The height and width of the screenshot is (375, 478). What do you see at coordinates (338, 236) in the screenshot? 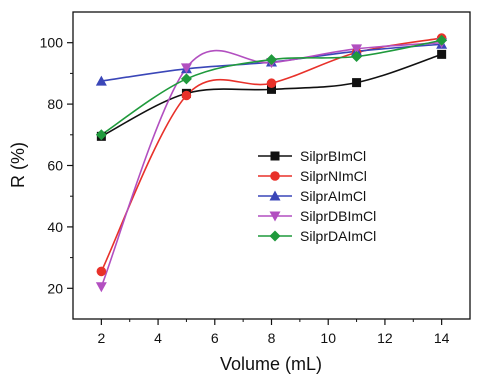
I see `legend-label-silprdaimcl: SilprDAImCl` at bounding box center [338, 236].